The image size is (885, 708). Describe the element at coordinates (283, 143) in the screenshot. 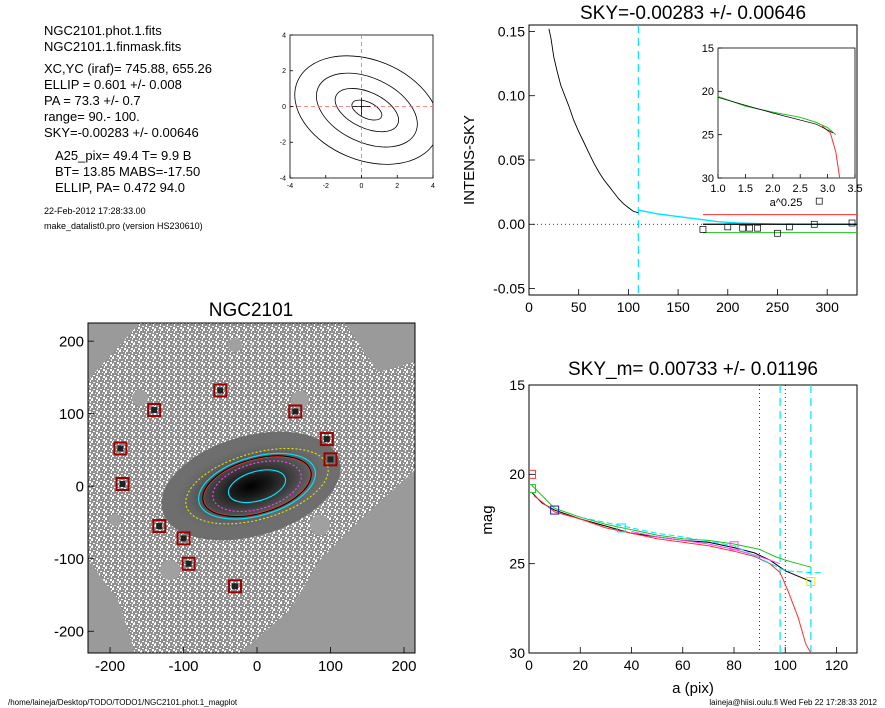

I see `y-tick-label: -2` at that location.